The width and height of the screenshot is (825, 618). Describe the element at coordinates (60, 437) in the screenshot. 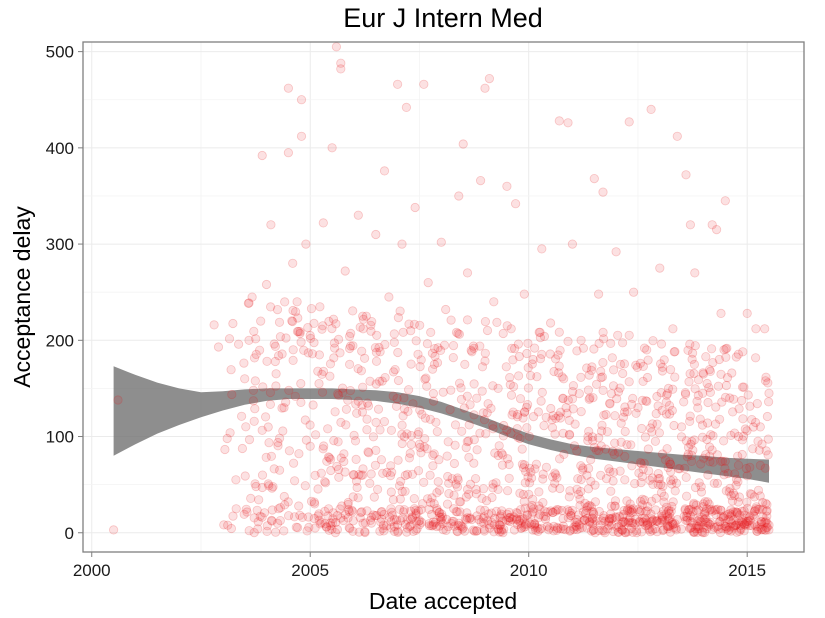

I see `y-tick-label: 100` at that location.